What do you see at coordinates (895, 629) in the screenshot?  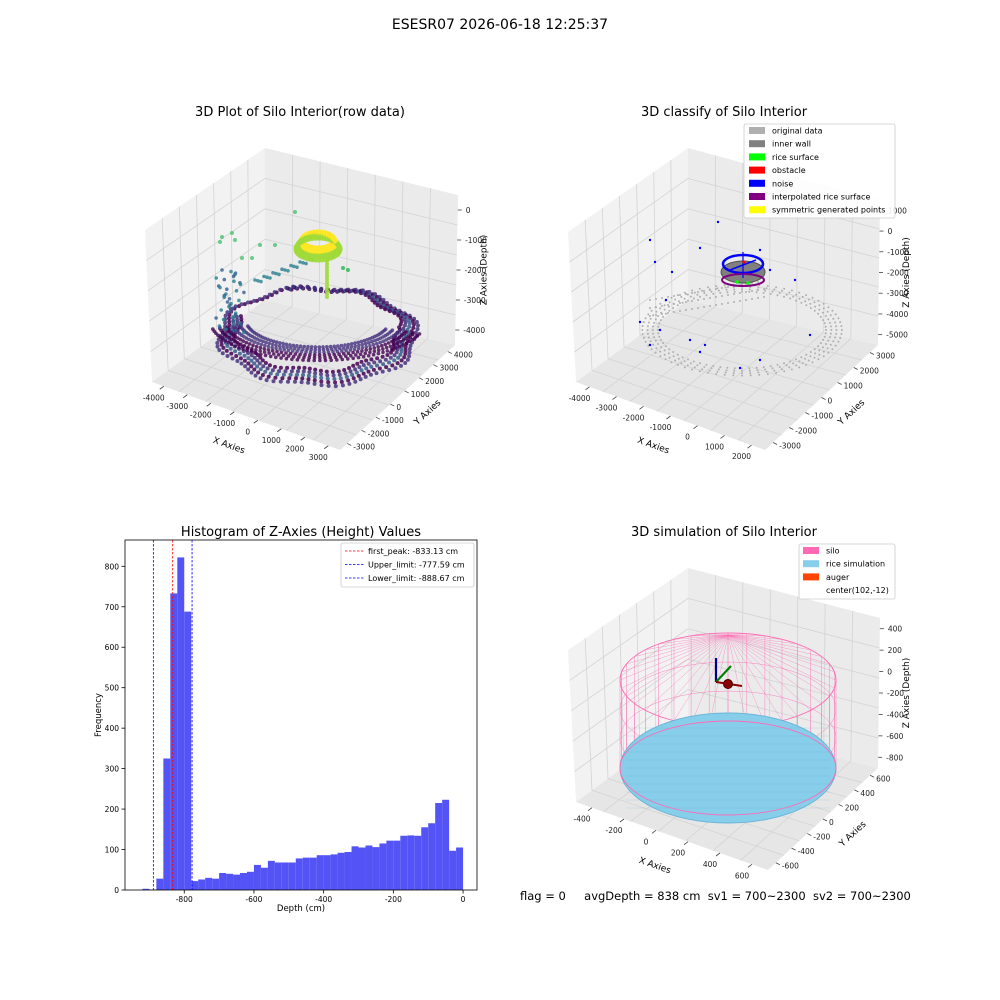 I see `z-tick-label: 400` at bounding box center [895, 629].